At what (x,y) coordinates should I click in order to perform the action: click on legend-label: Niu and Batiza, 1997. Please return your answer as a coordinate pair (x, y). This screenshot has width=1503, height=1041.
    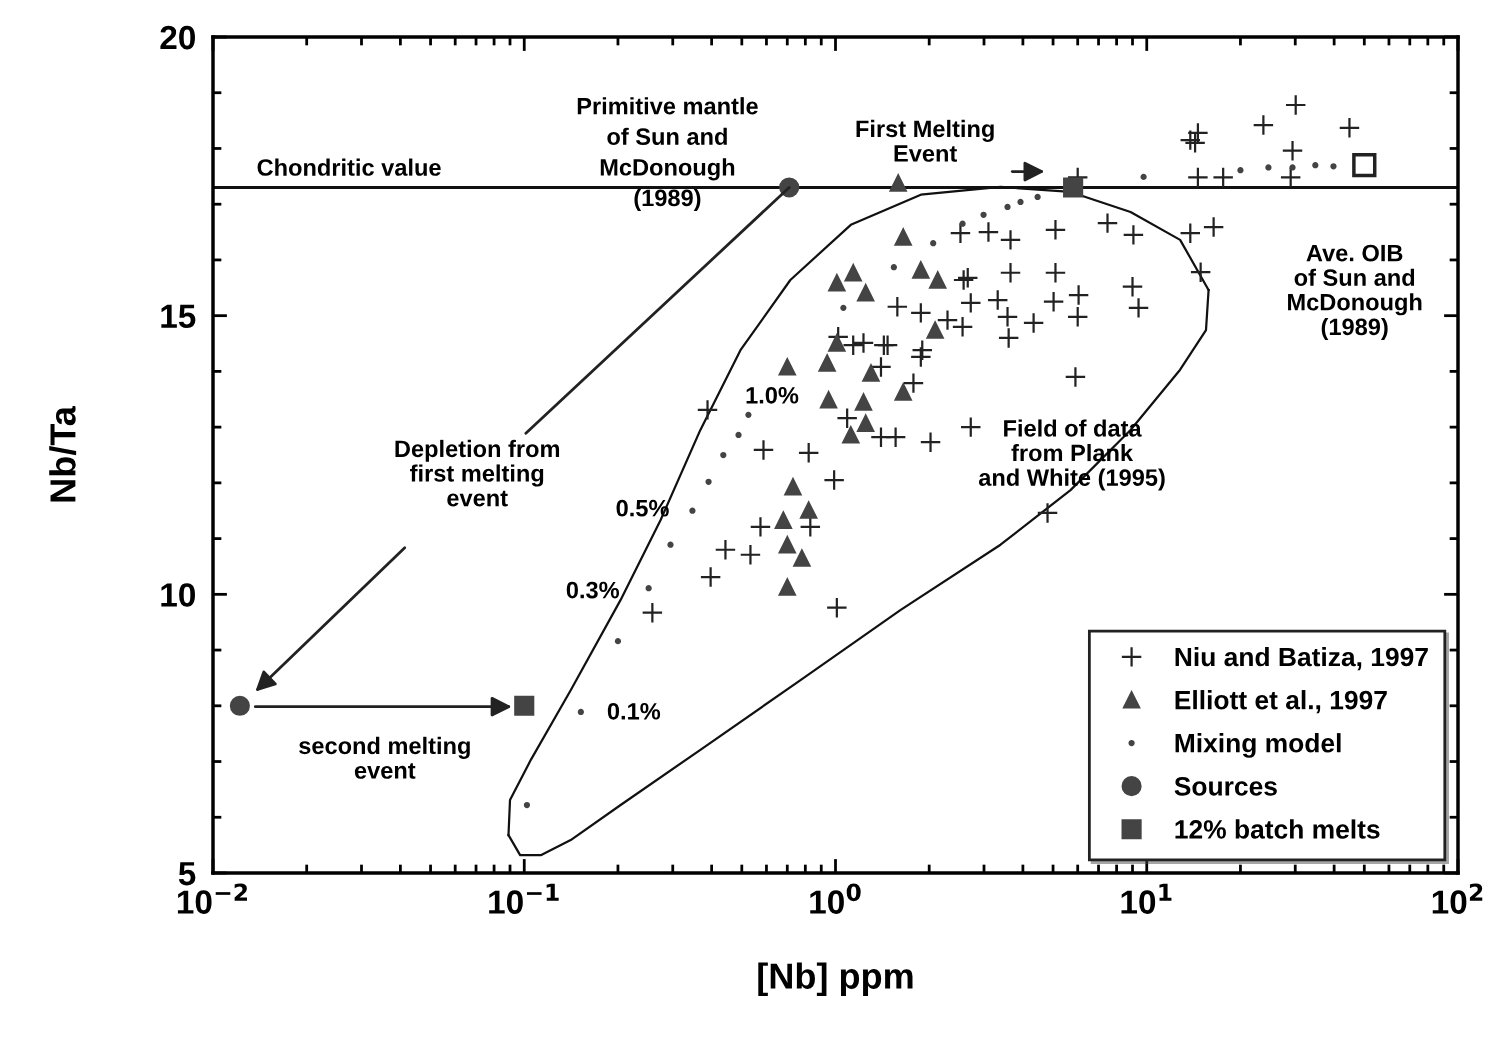
    Looking at the image, I should click on (1301, 658).